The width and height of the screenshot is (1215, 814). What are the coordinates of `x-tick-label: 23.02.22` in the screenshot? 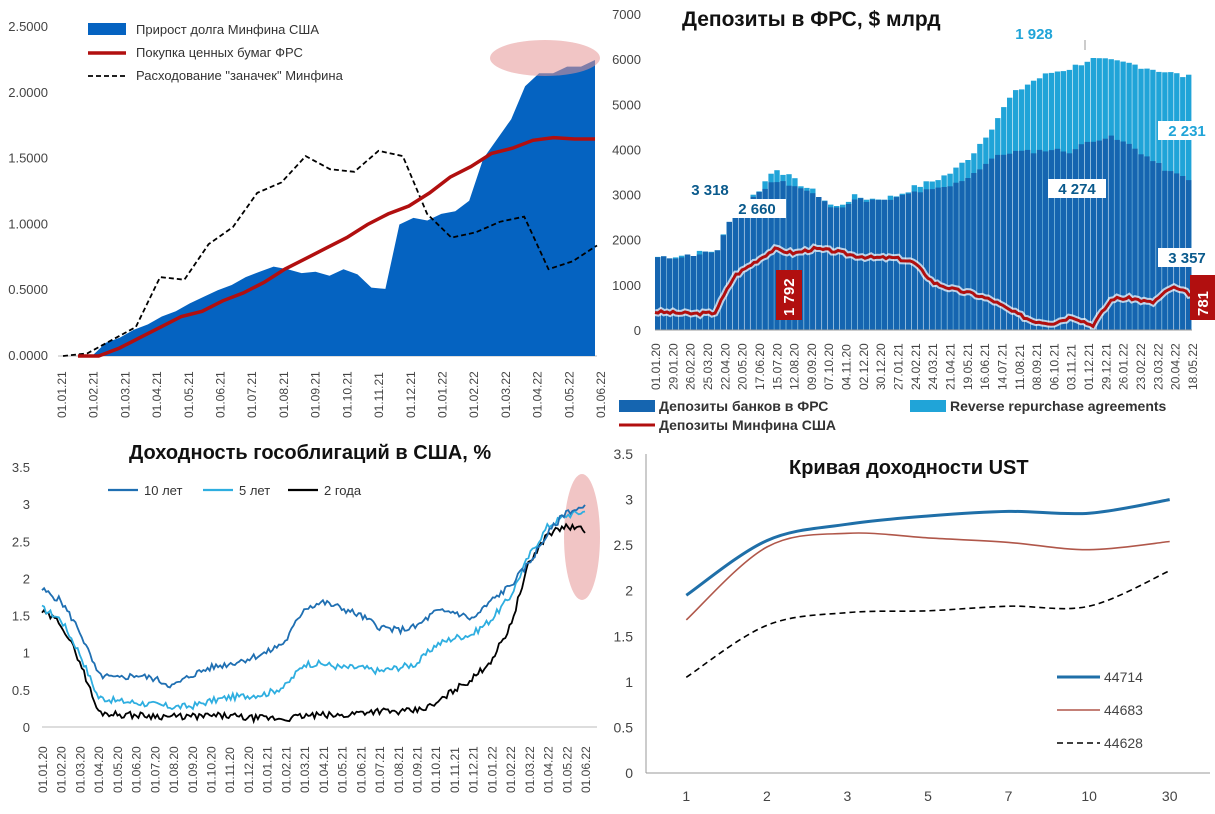 It's located at (1141, 366).